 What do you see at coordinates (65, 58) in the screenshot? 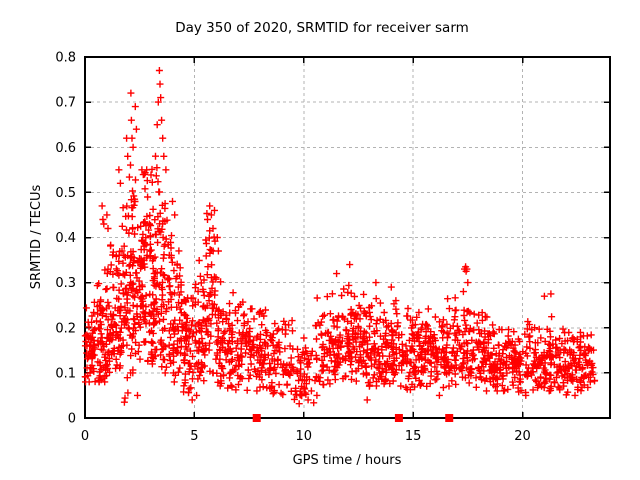
I see `y-tick-label: 0.8` at bounding box center [65, 58].